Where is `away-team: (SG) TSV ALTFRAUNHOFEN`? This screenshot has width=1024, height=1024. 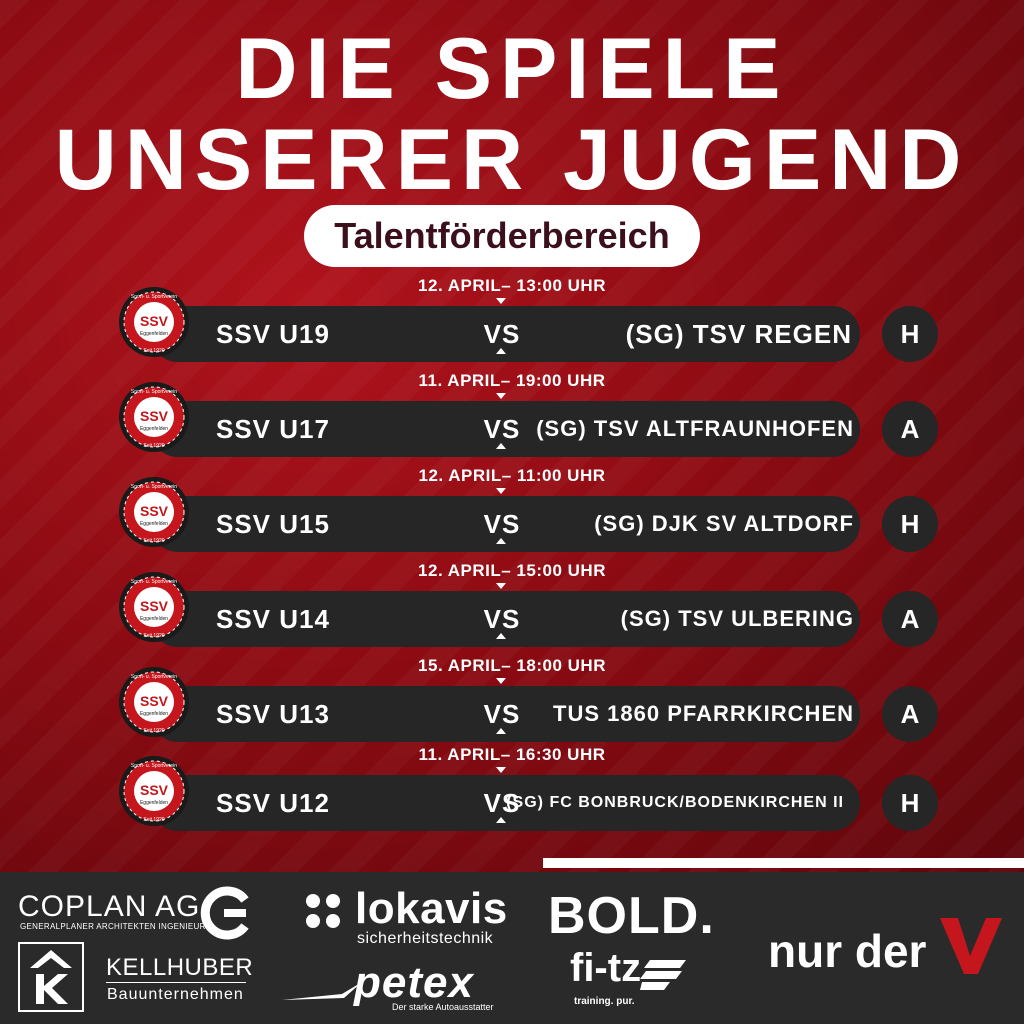 away-team: (SG) TSV ALTFRAUNHOFEN is located at coordinates (695, 428).